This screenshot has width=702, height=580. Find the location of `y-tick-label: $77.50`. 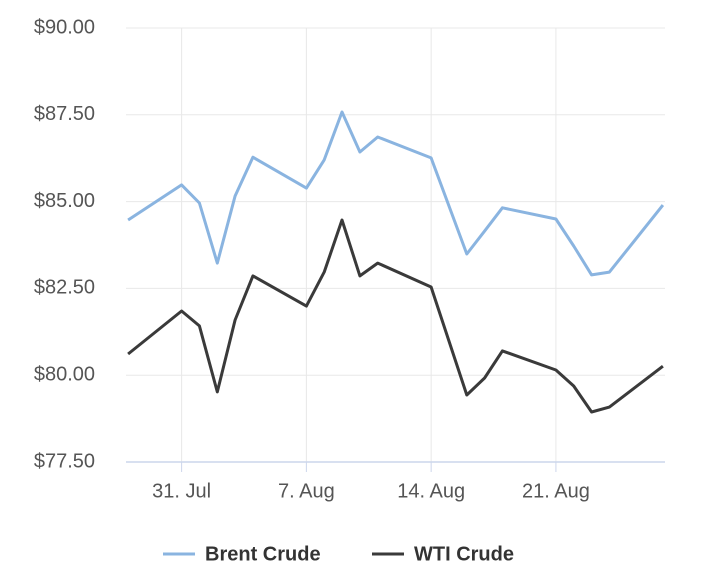

y-tick-label: $77.50 is located at coordinates (64, 461).